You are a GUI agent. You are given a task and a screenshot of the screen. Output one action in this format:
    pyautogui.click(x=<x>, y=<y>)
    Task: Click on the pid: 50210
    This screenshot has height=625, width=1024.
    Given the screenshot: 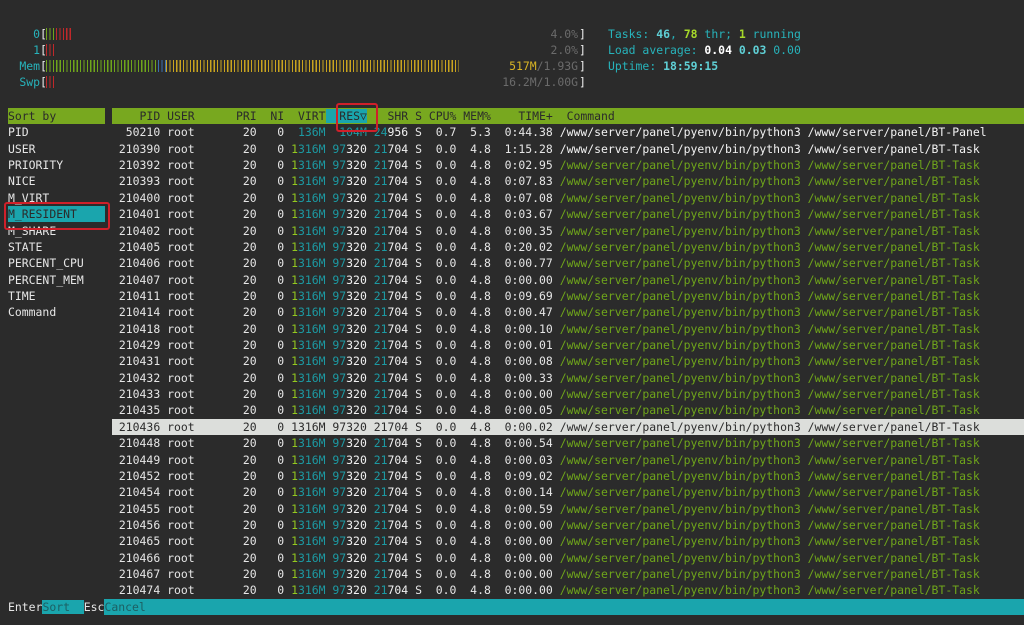 What is the action you would take?
    pyautogui.click(x=136, y=132)
    